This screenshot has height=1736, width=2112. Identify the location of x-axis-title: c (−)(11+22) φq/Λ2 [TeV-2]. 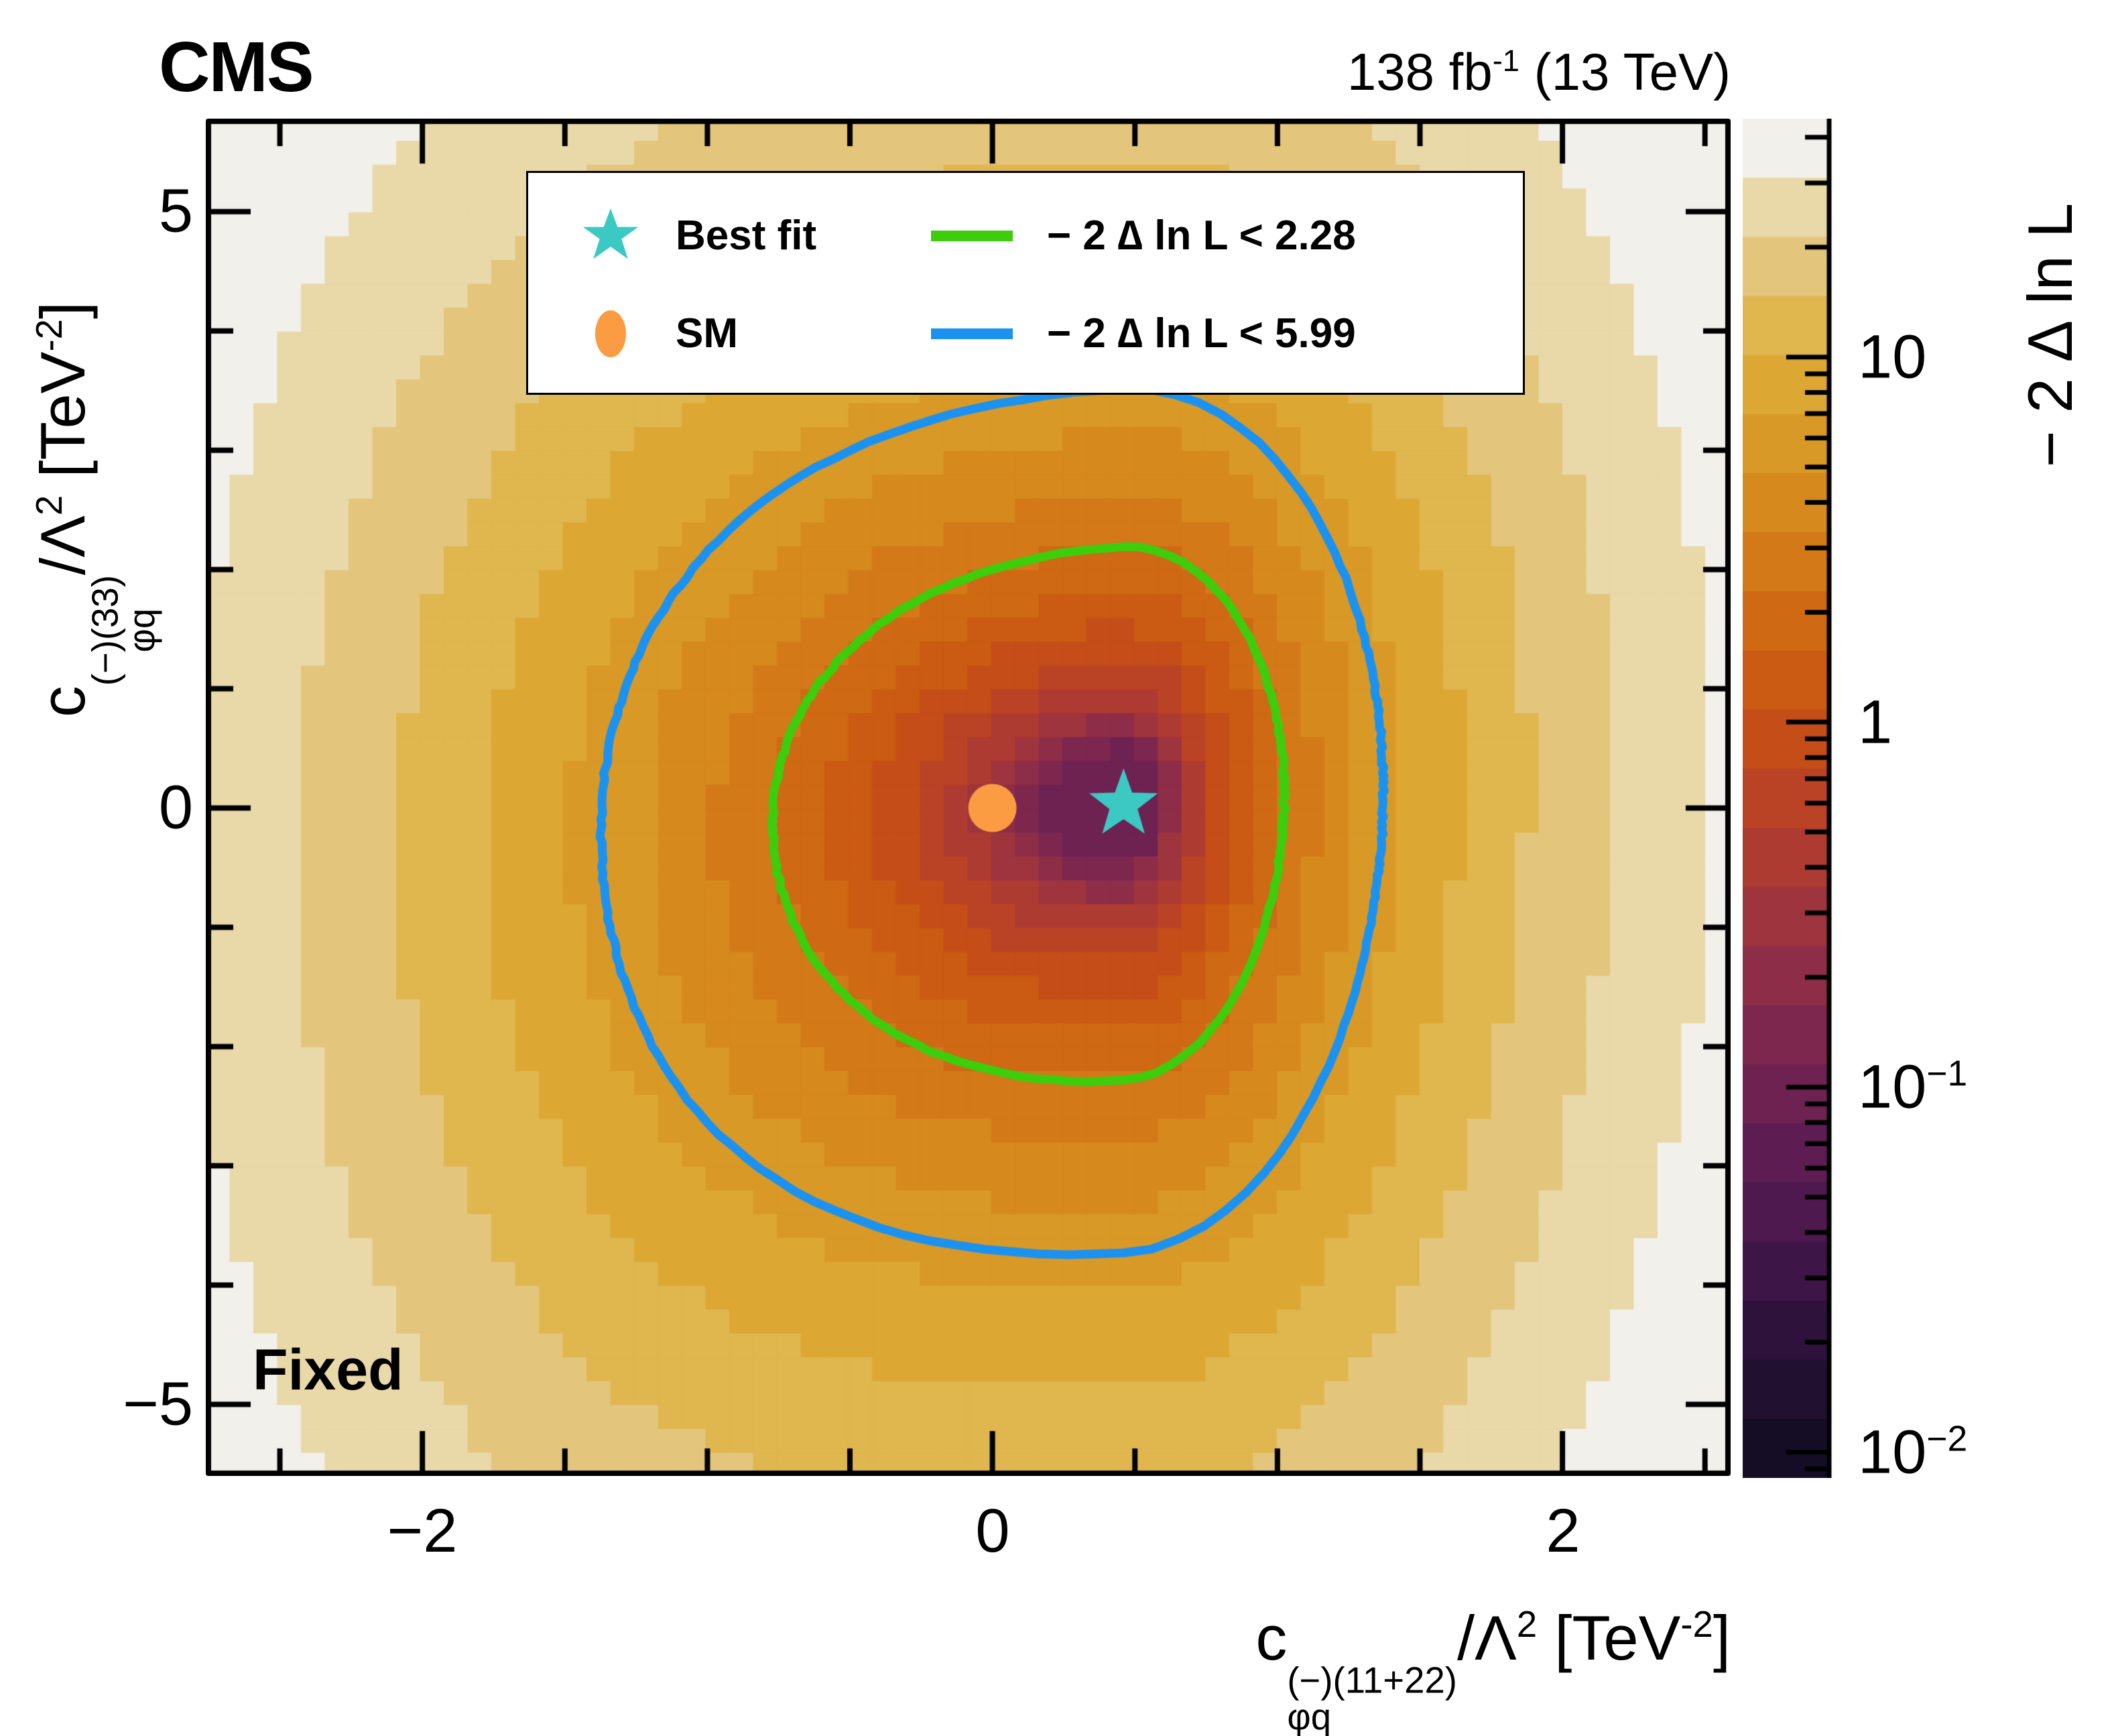
(1493, 1669).